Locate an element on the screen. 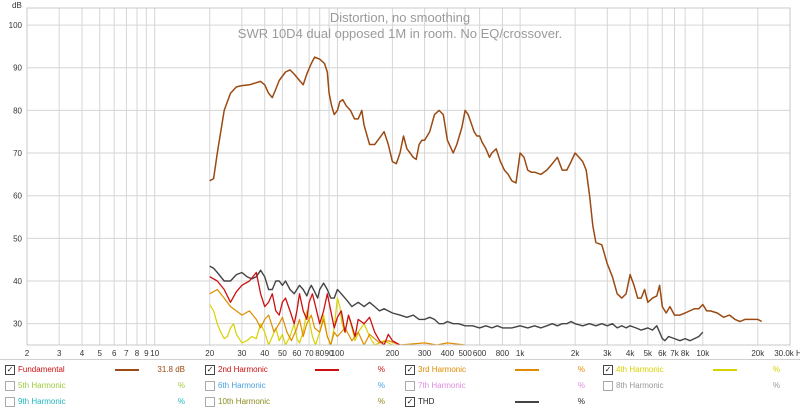 The image size is (800, 410). legend-item-5th-harmonic: 5th Harmonic% is located at coordinates (95, 386).